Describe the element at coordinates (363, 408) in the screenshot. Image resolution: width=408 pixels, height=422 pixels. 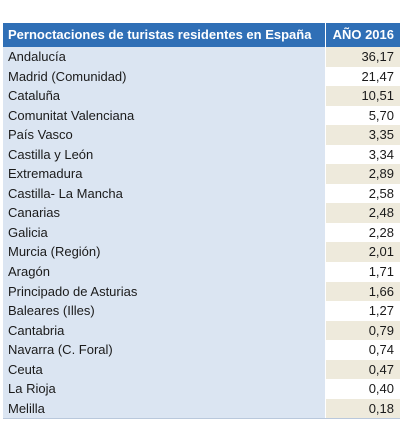
I see `value-cell: 0,18` at that location.